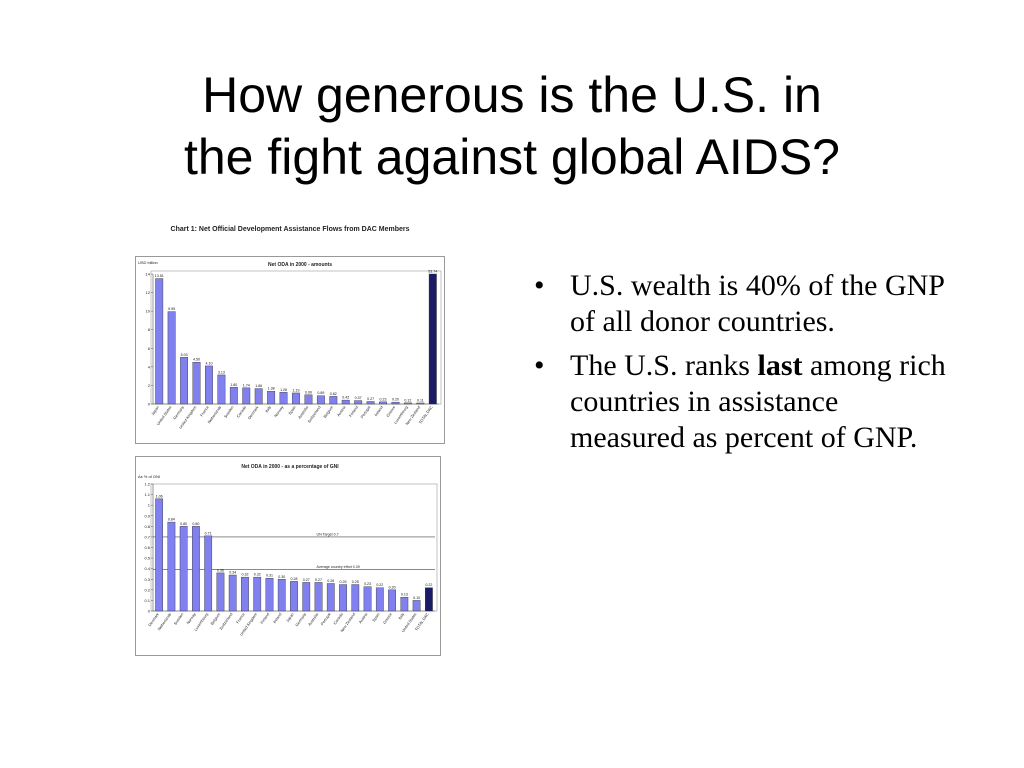  Describe the element at coordinates (330, 581) in the screenshot. I see `bar-value-label: 0.26` at that location.